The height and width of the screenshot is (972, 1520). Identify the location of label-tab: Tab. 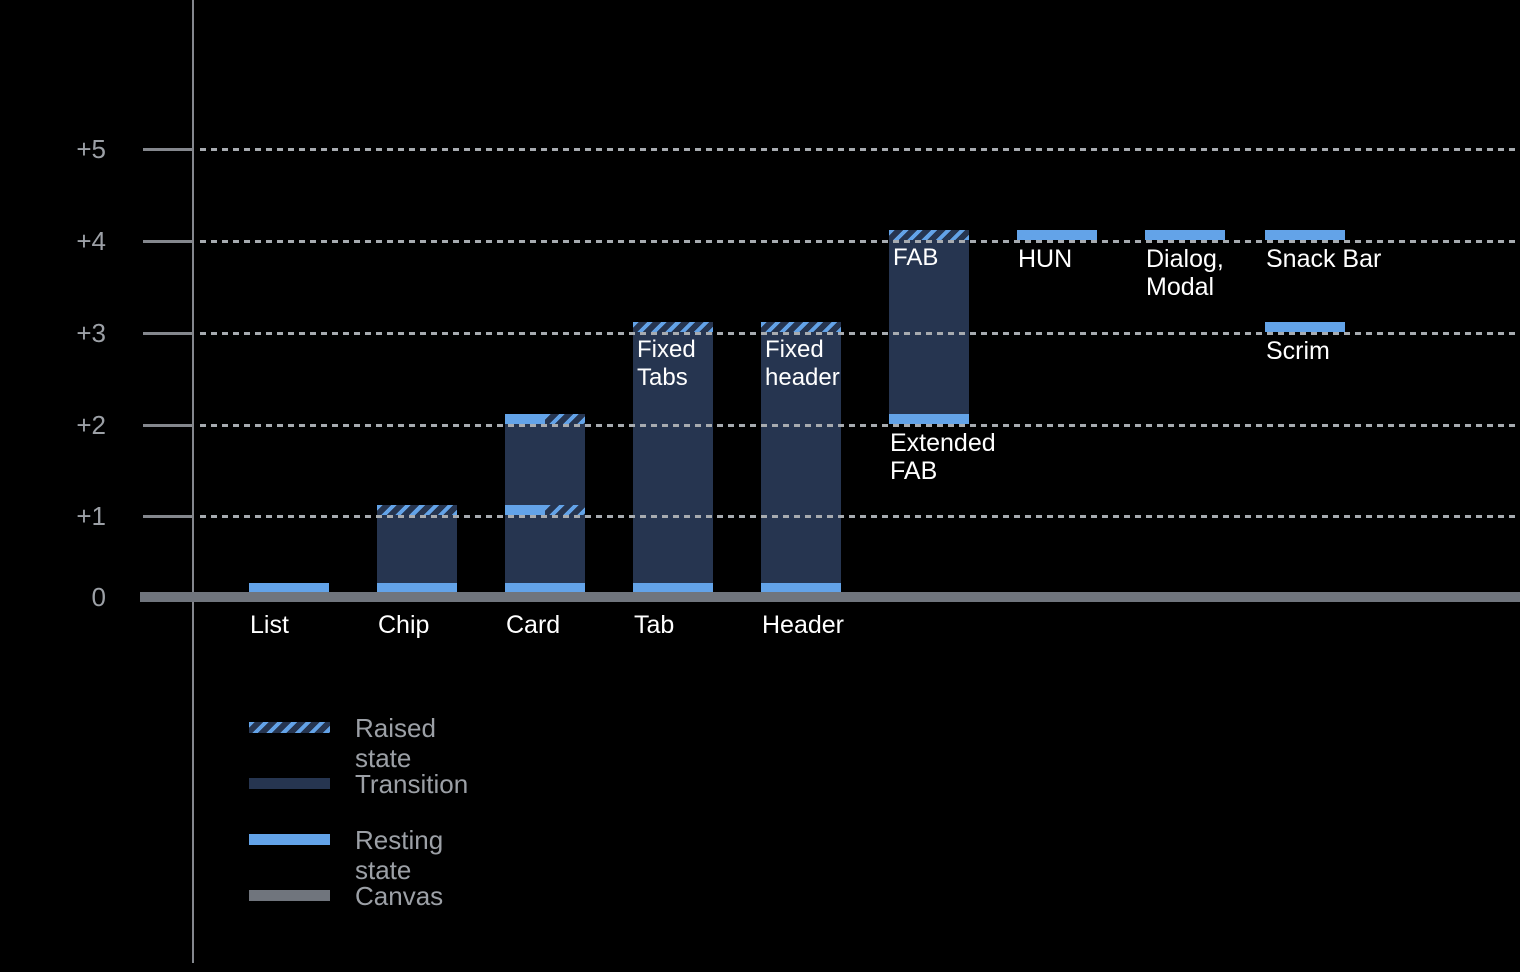
(654, 625).